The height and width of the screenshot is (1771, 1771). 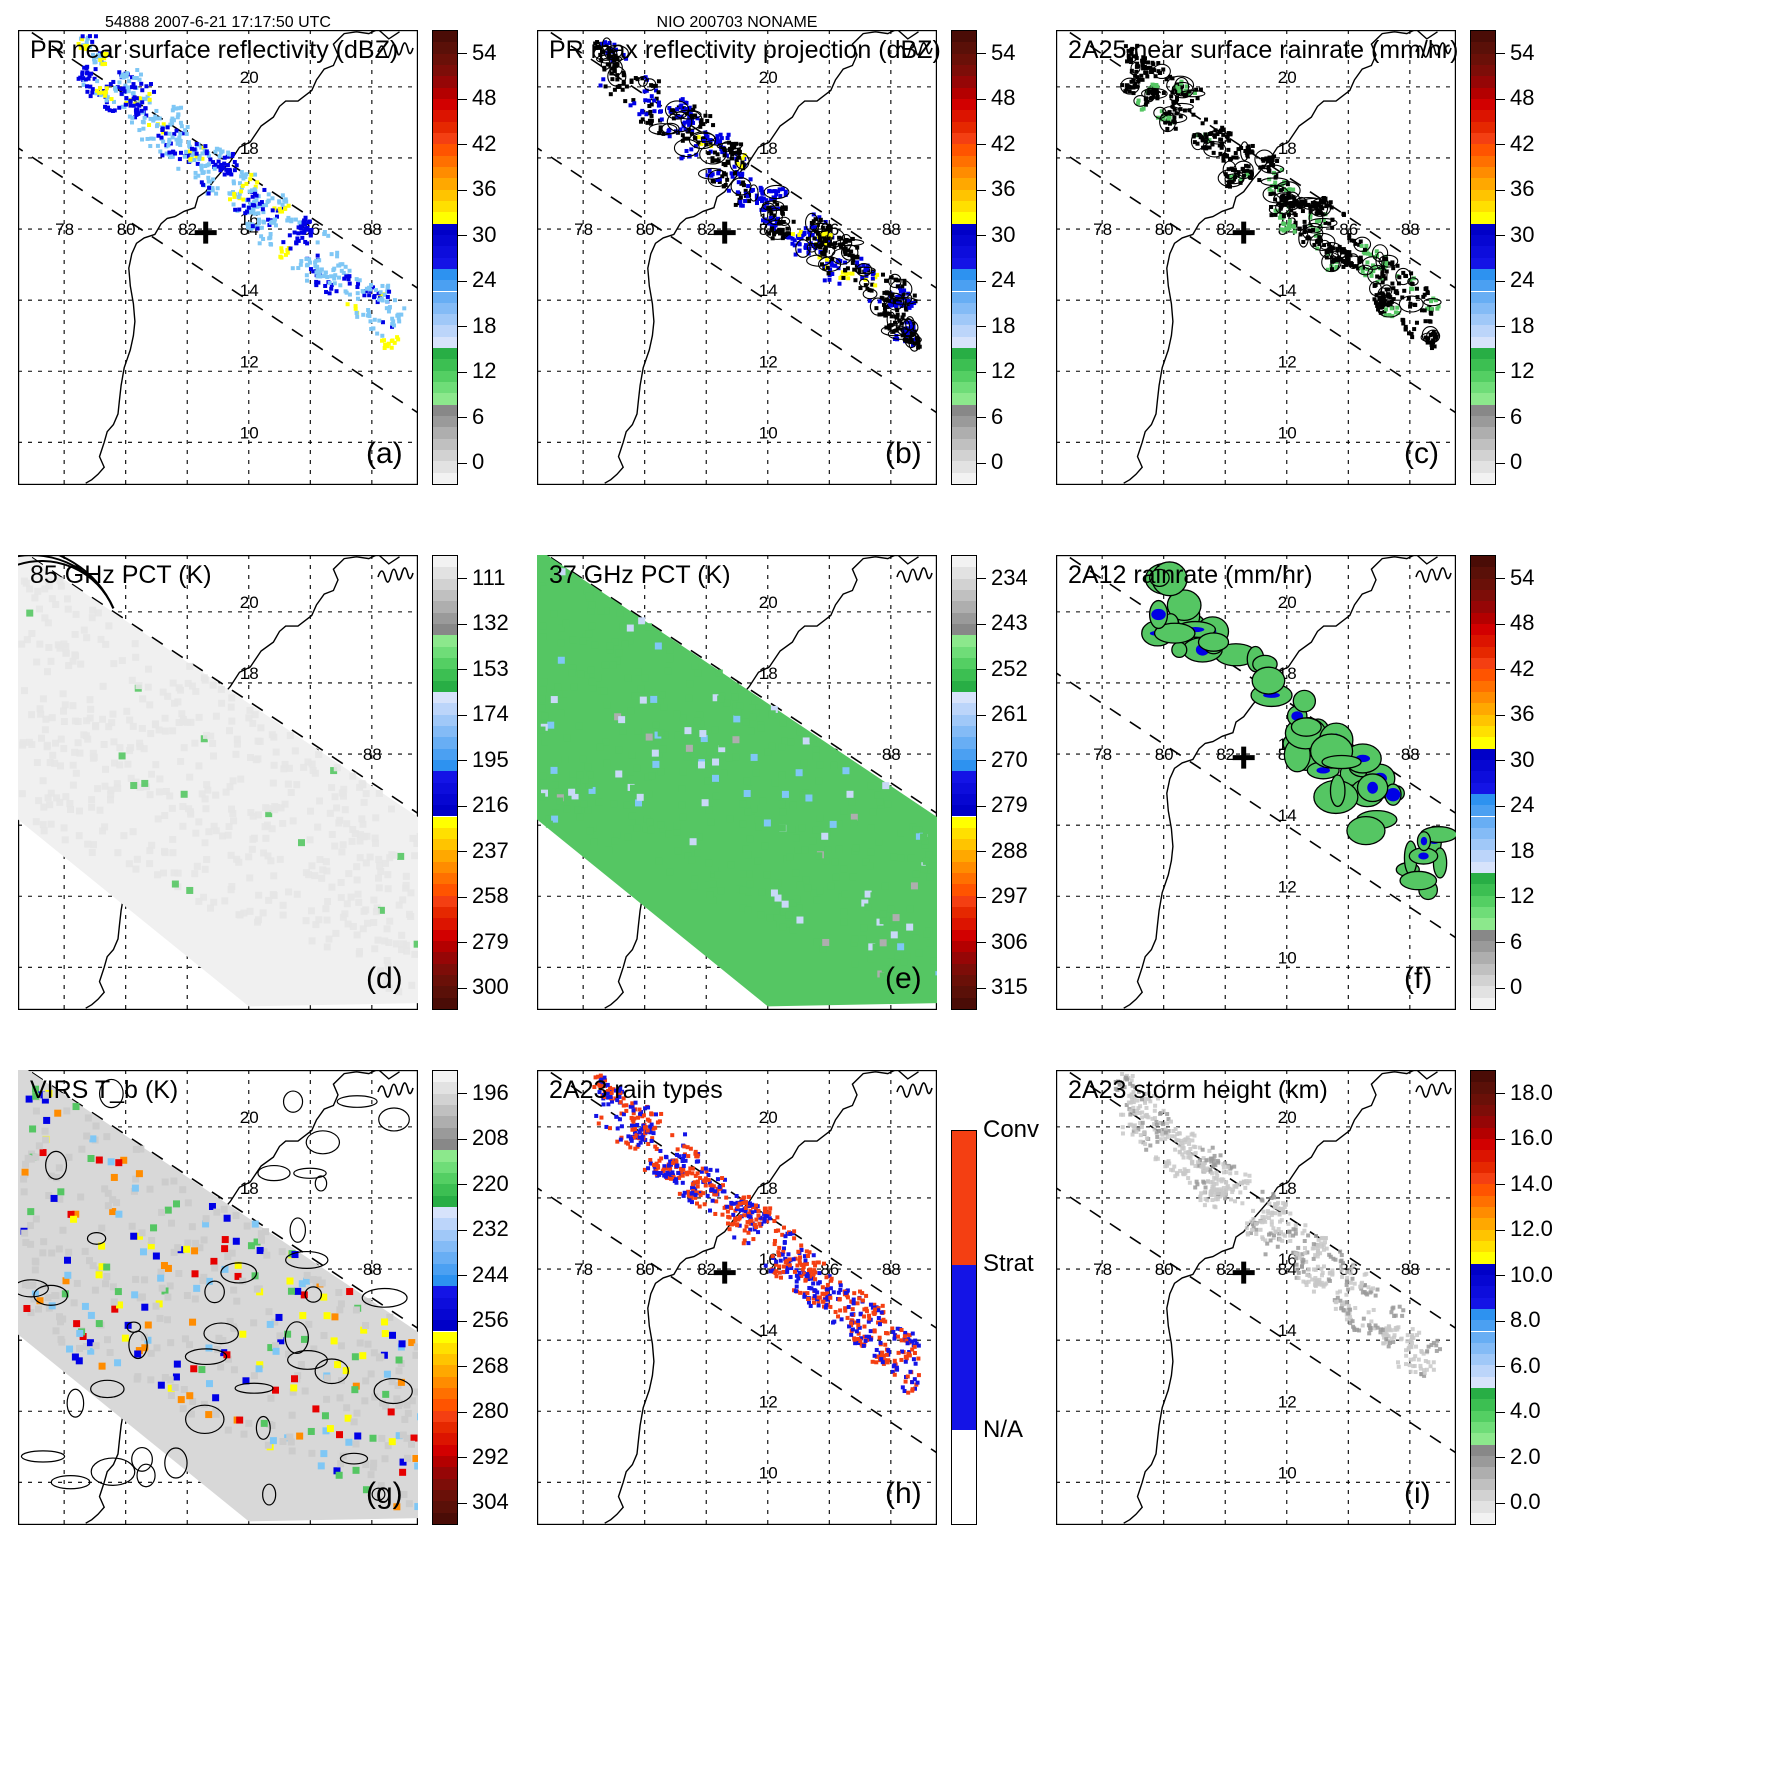 What do you see at coordinates (384, 1493) in the screenshot?
I see `panel-label-g: (g)` at bounding box center [384, 1493].